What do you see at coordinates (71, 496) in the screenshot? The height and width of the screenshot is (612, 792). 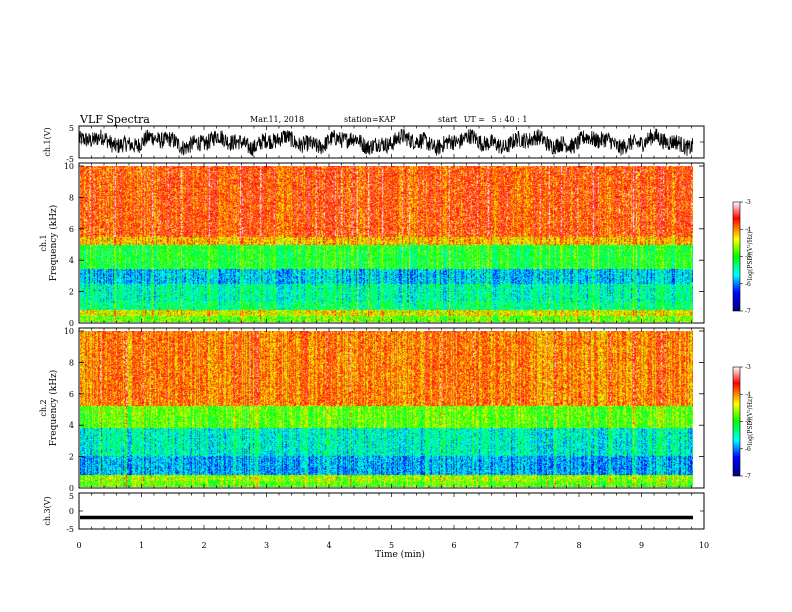 I see `ch3-ytick-top: 5` at bounding box center [71, 496].